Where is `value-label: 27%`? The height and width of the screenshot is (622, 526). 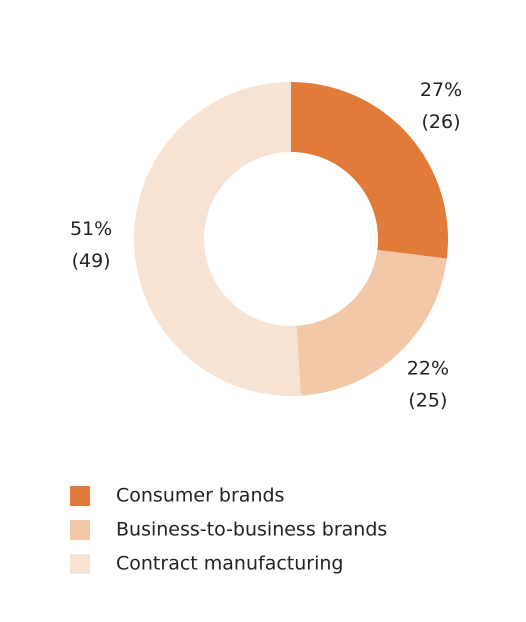 value-label: 27% is located at coordinates (441, 90).